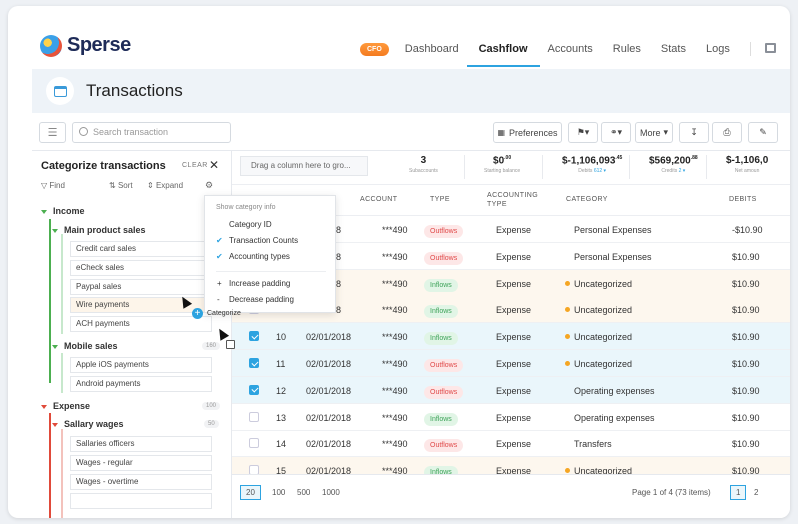 This screenshot has height=524, width=798. Describe the element at coordinates (304, 492) in the screenshot. I see `page-size-option: 500` at that location.